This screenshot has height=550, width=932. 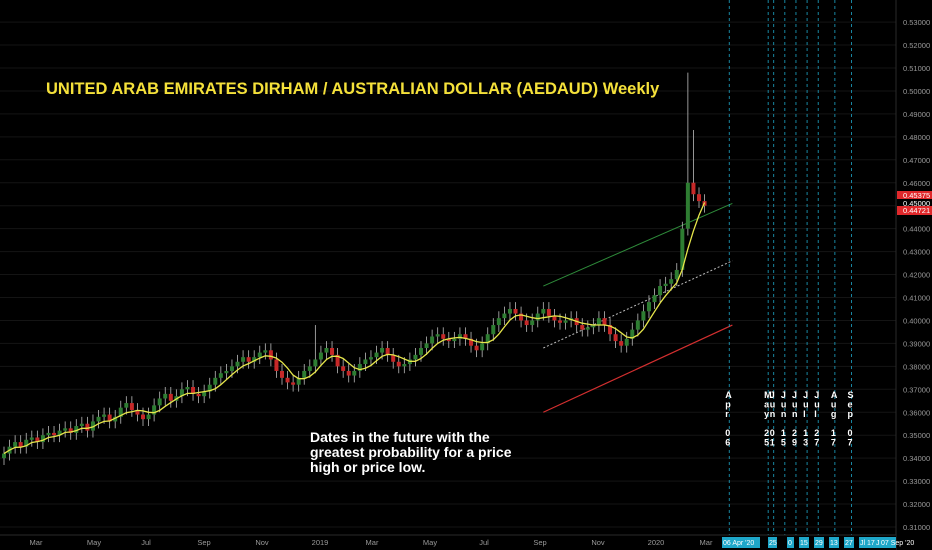 I want to click on time-tick-label: Jul, so click(x=146, y=542).